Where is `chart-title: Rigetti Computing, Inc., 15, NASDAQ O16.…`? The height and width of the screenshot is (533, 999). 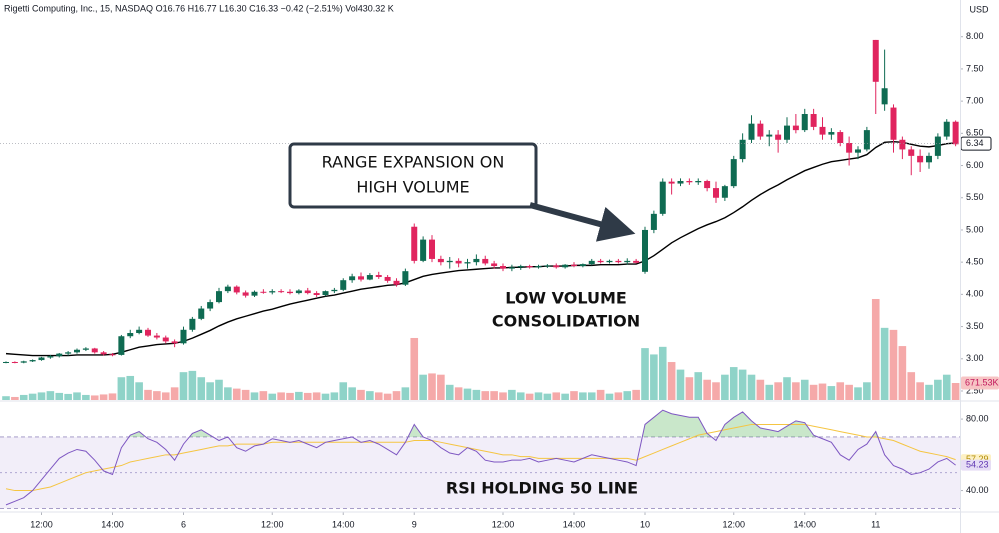
chart-title: Rigetti Computing, Inc., 15, NASDAQ O16.… is located at coordinates (199, 8).